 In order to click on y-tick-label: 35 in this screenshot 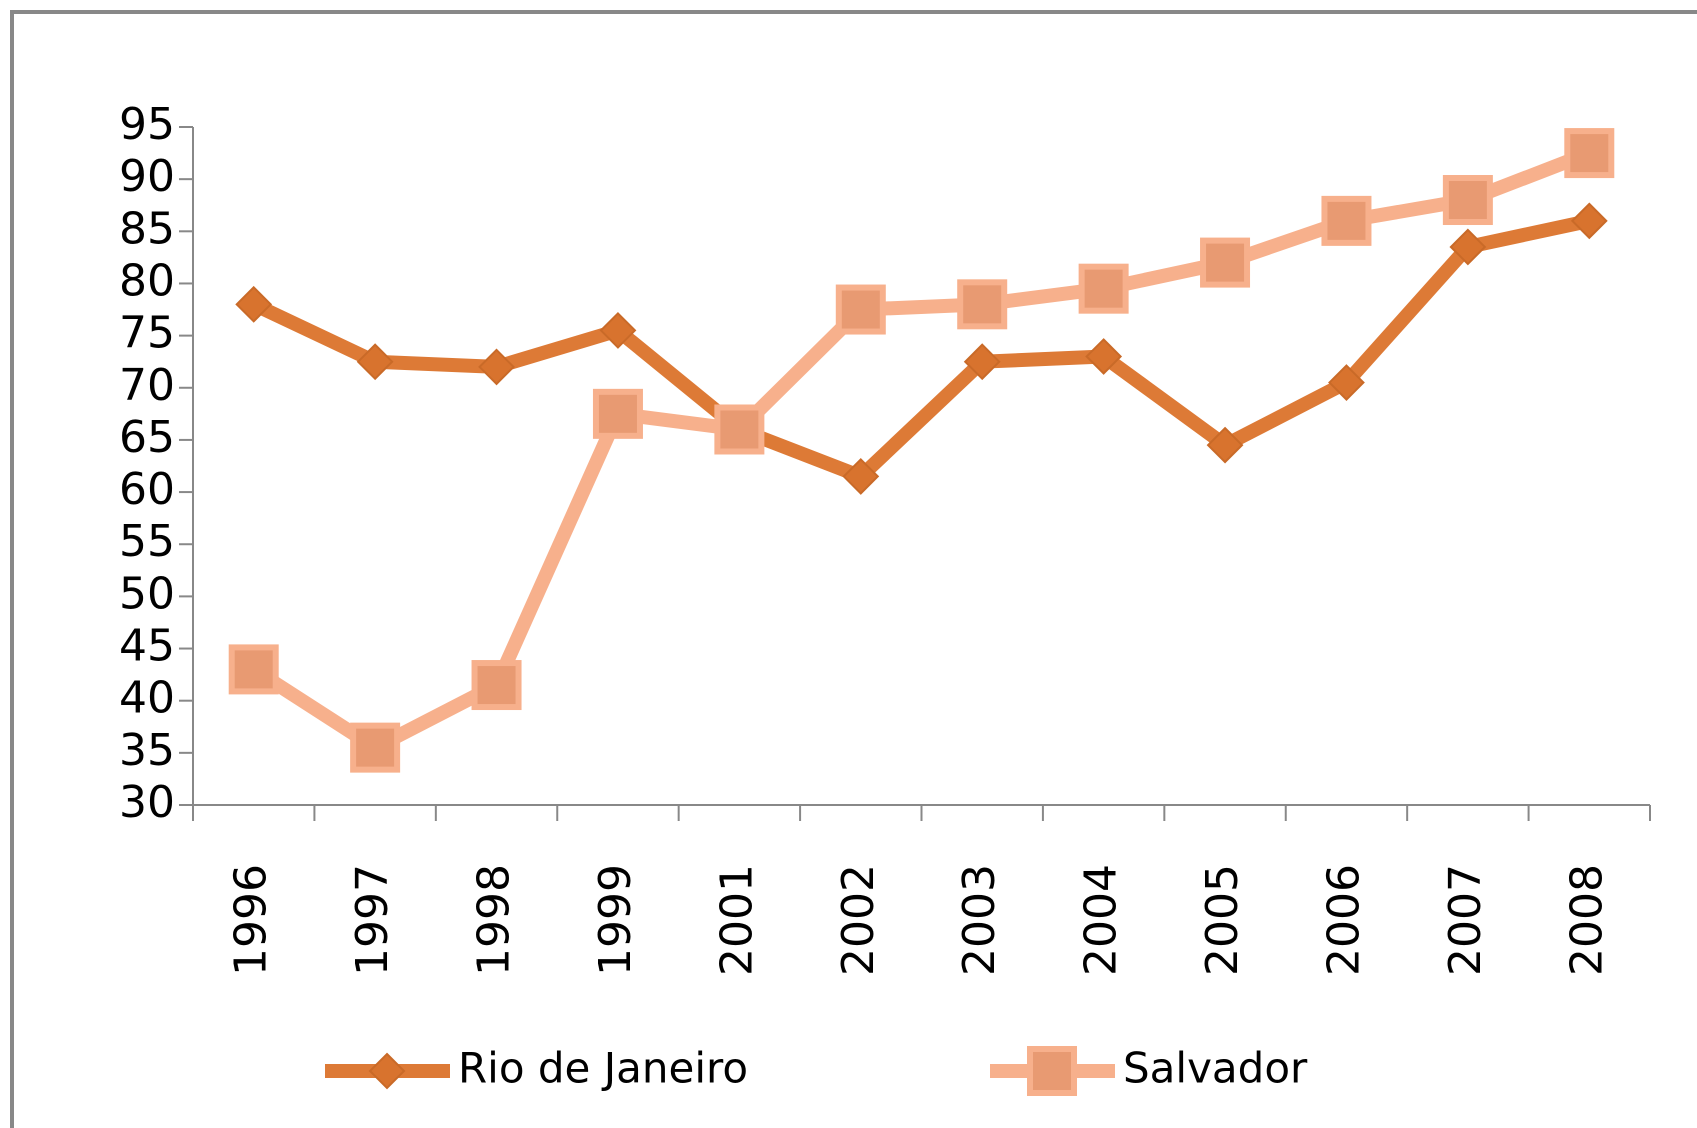, I will do `click(147, 750)`.